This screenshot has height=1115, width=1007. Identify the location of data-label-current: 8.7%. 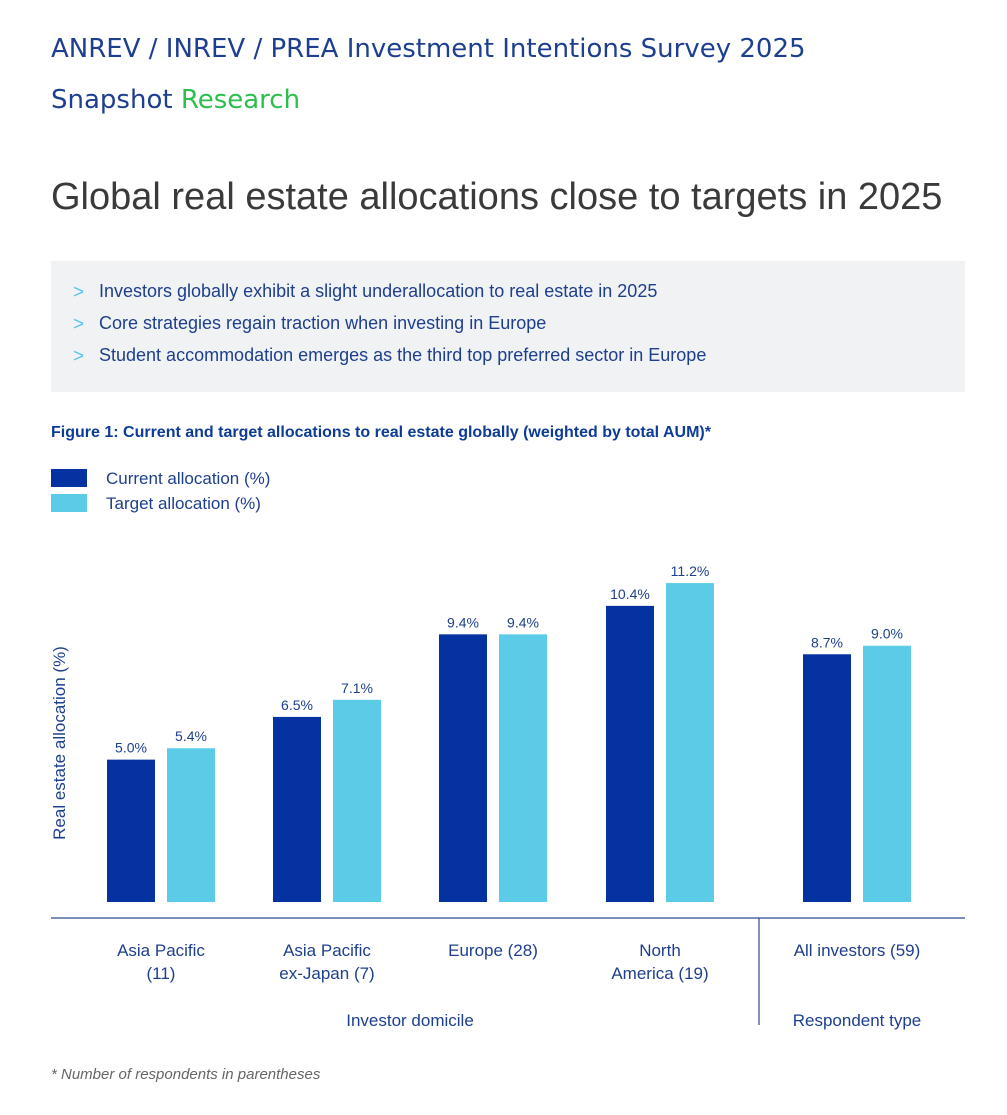
(827, 642).